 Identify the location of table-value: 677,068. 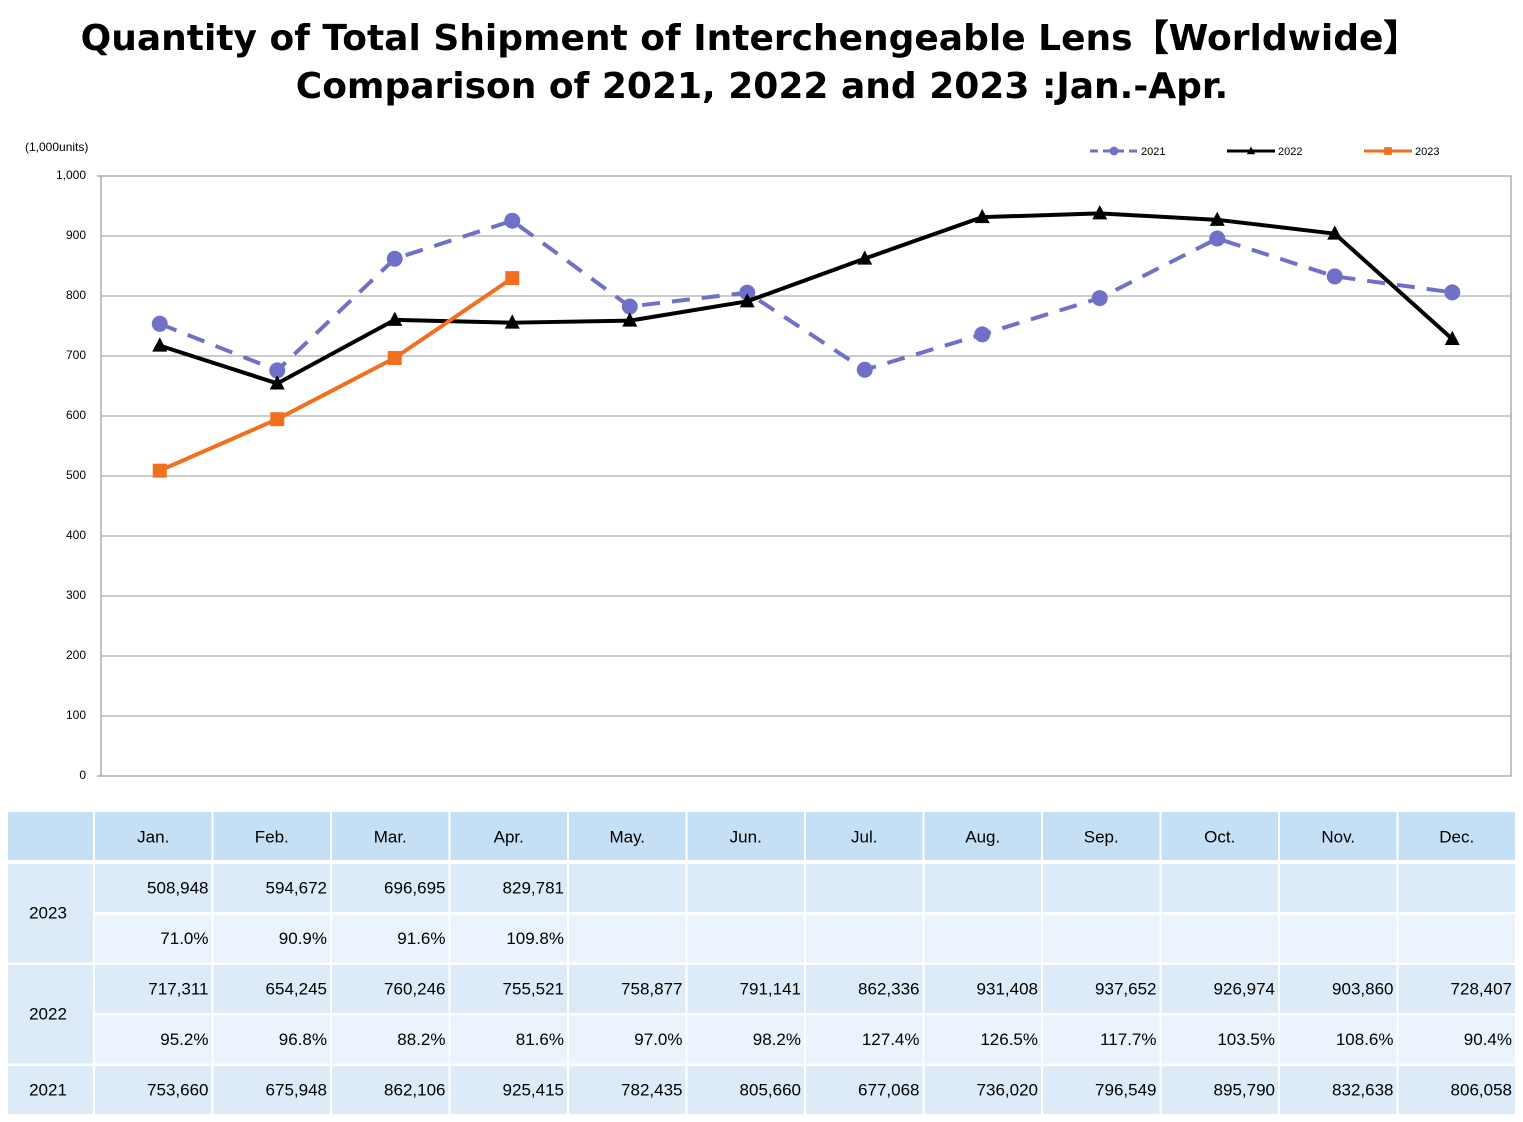
(888, 1089).